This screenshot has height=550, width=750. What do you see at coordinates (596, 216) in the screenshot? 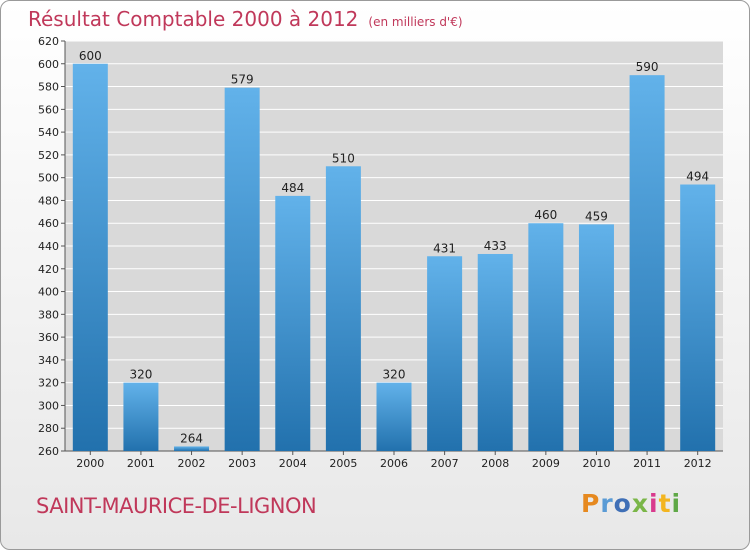
I see `value-label: 459` at bounding box center [596, 216].